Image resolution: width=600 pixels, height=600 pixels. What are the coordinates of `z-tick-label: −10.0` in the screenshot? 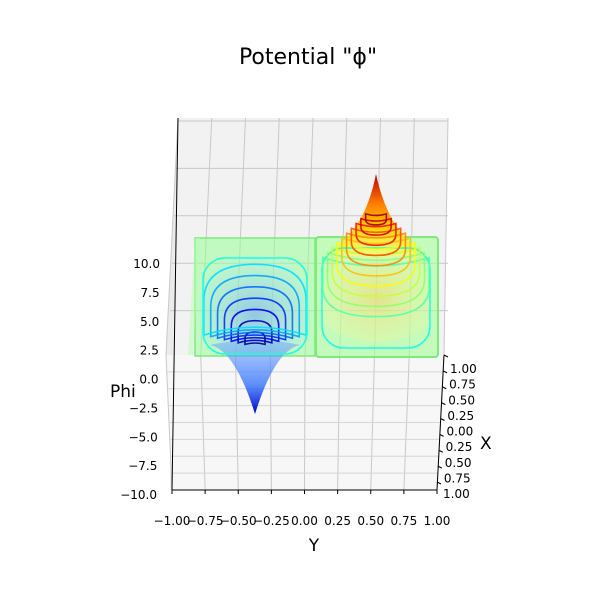 It's located at (138, 495).